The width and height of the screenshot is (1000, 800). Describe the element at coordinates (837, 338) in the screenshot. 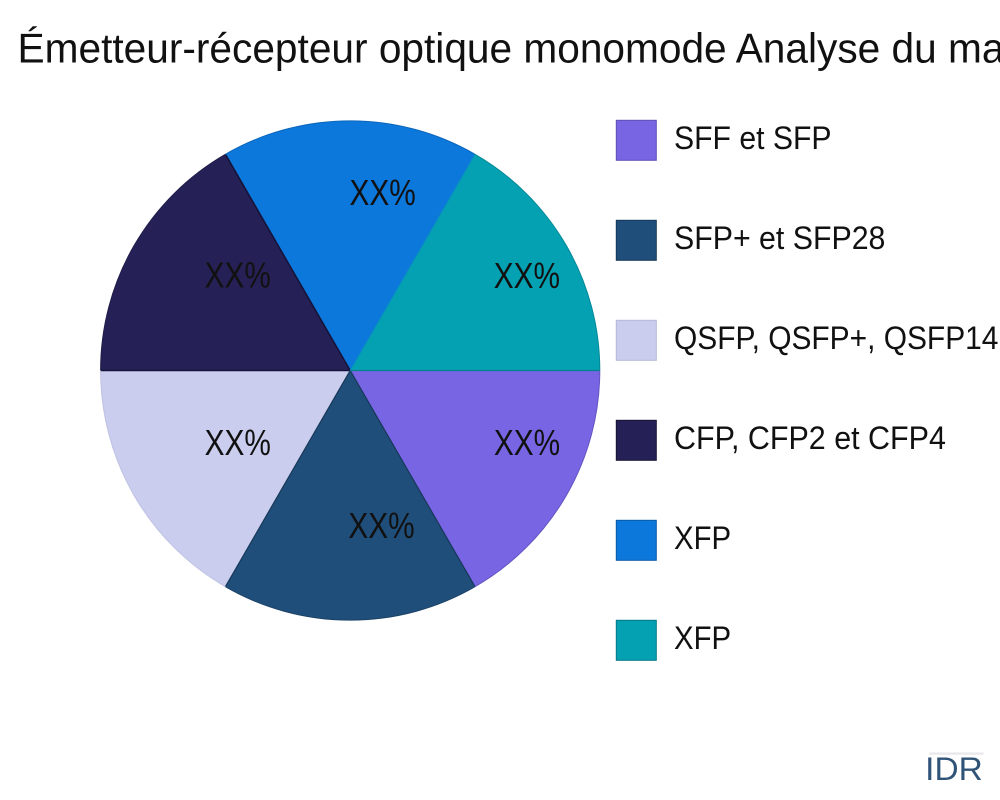

I see `svg-text: QSFP, QSFP+, QSFP14 et QSFP28` at that location.